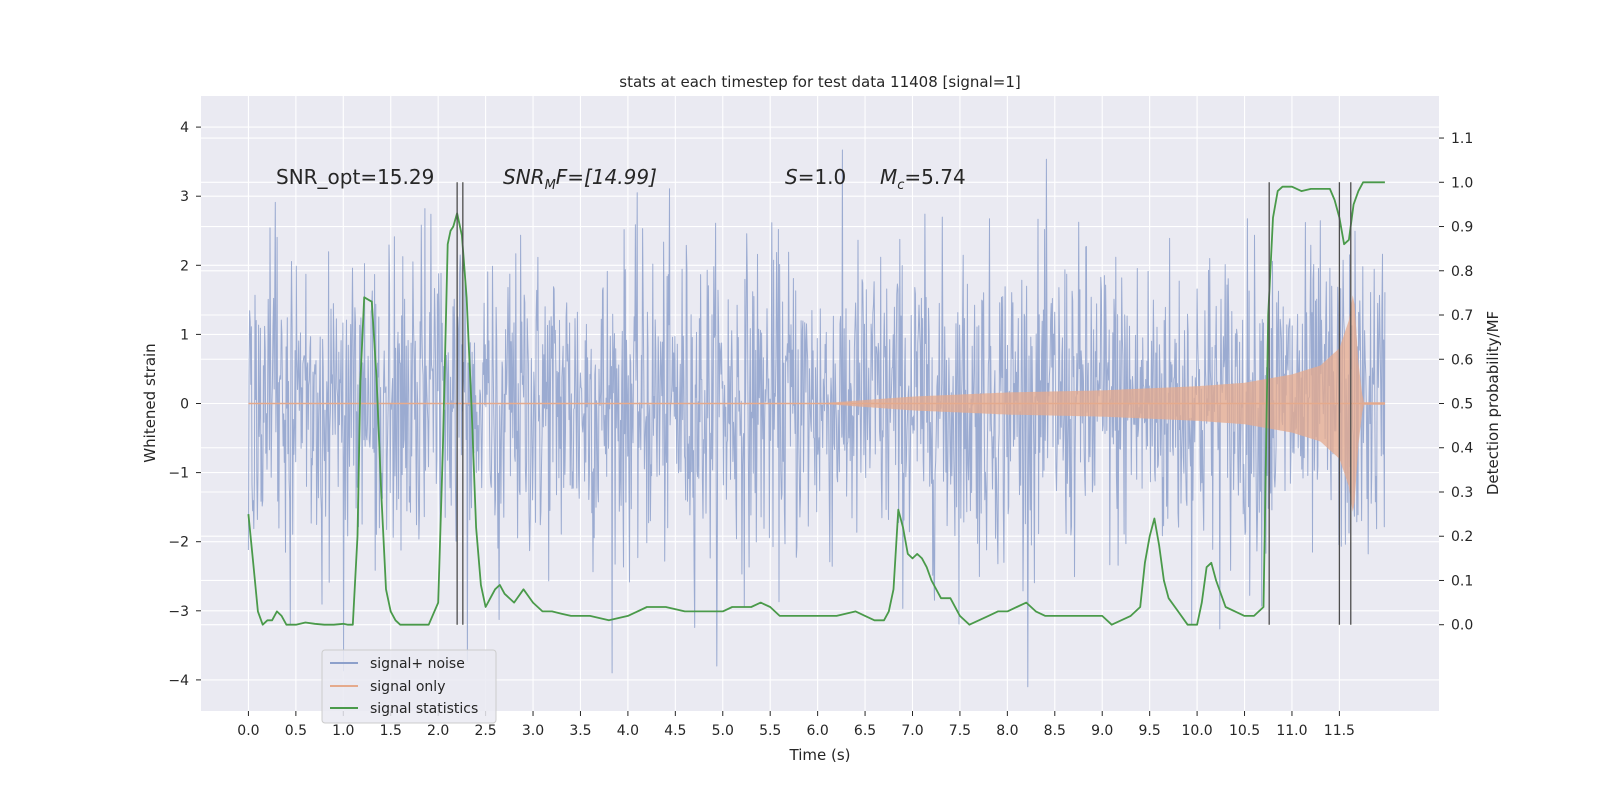 The height and width of the screenshot is (800, 1600). Describe the element at coordinates (960, 731) in the screenshot. I see `x-tick-label: 7.5` at that location.